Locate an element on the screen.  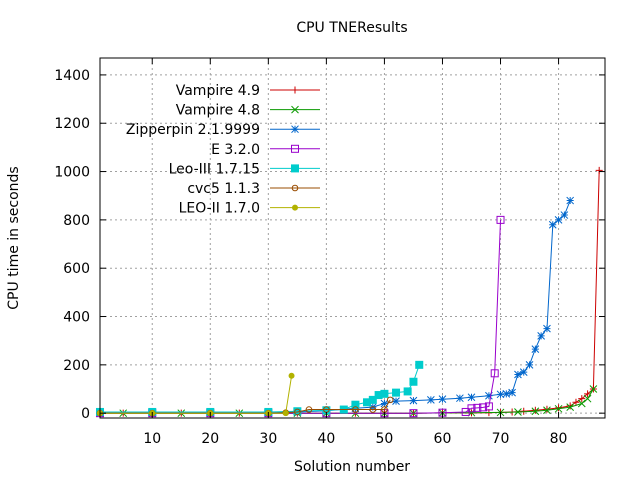
legend-label: Vampire 4.9 is located at coordinates (218, 91).